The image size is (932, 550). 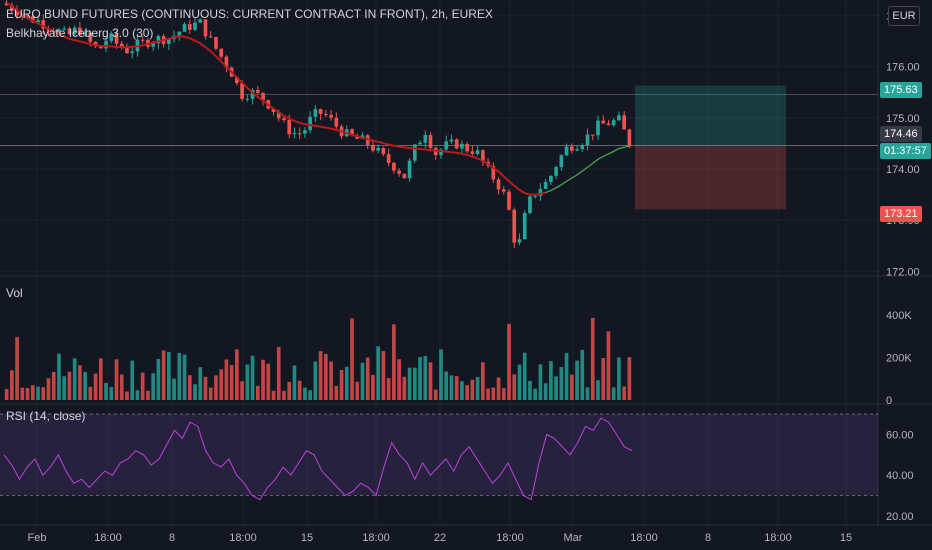 What do you see at coordinates (903, 119) in the screenshot?
I see `price-tick-label: 175.00` at bounding box center [903, 119].